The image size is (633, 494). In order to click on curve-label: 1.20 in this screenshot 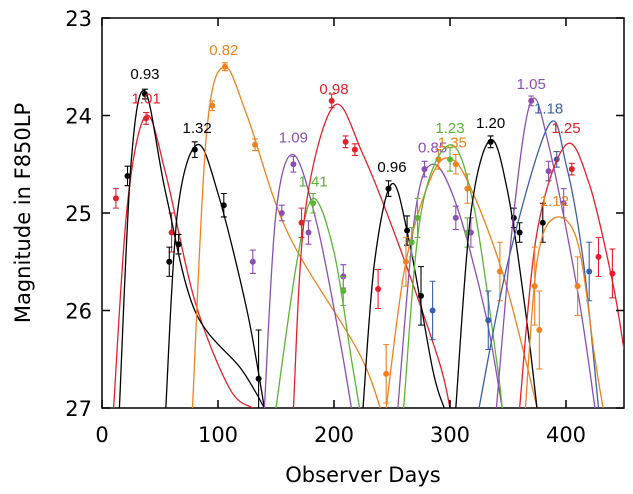, I will do `click(490, 123)`.